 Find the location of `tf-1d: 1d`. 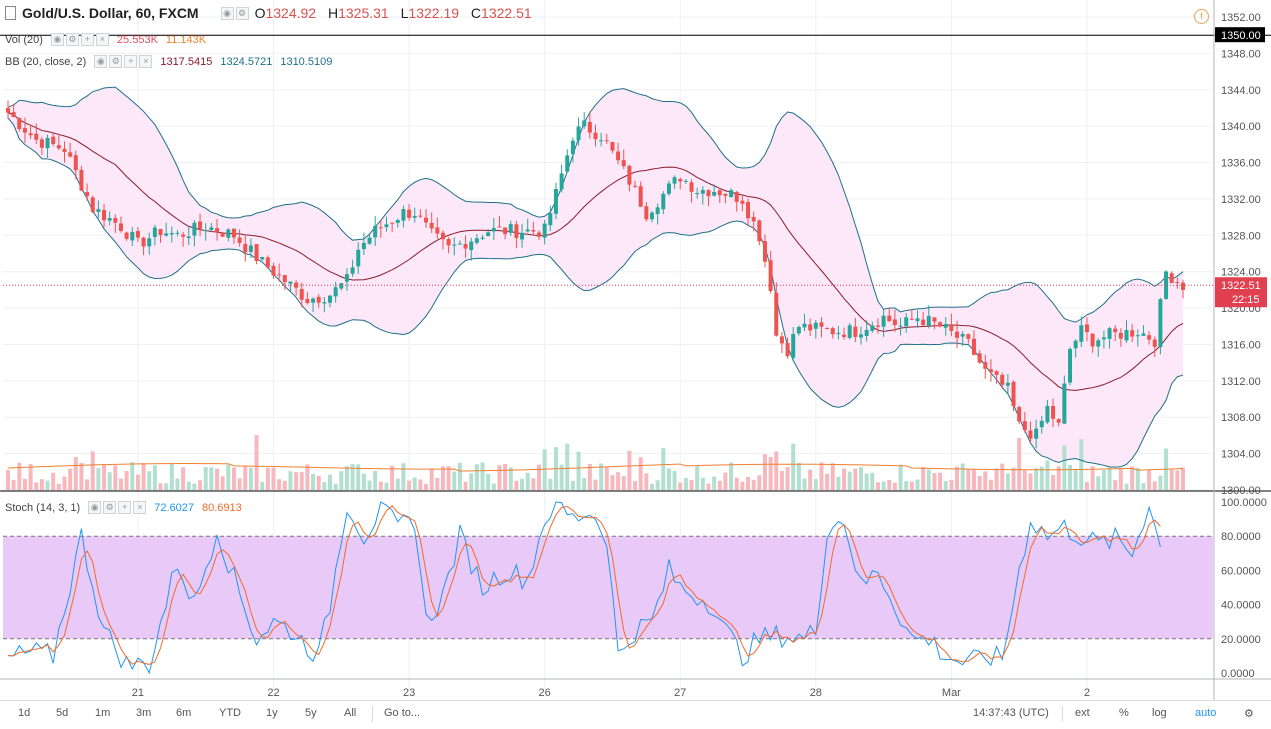

tf-1d: 1d is located at coordinates (24, 713).